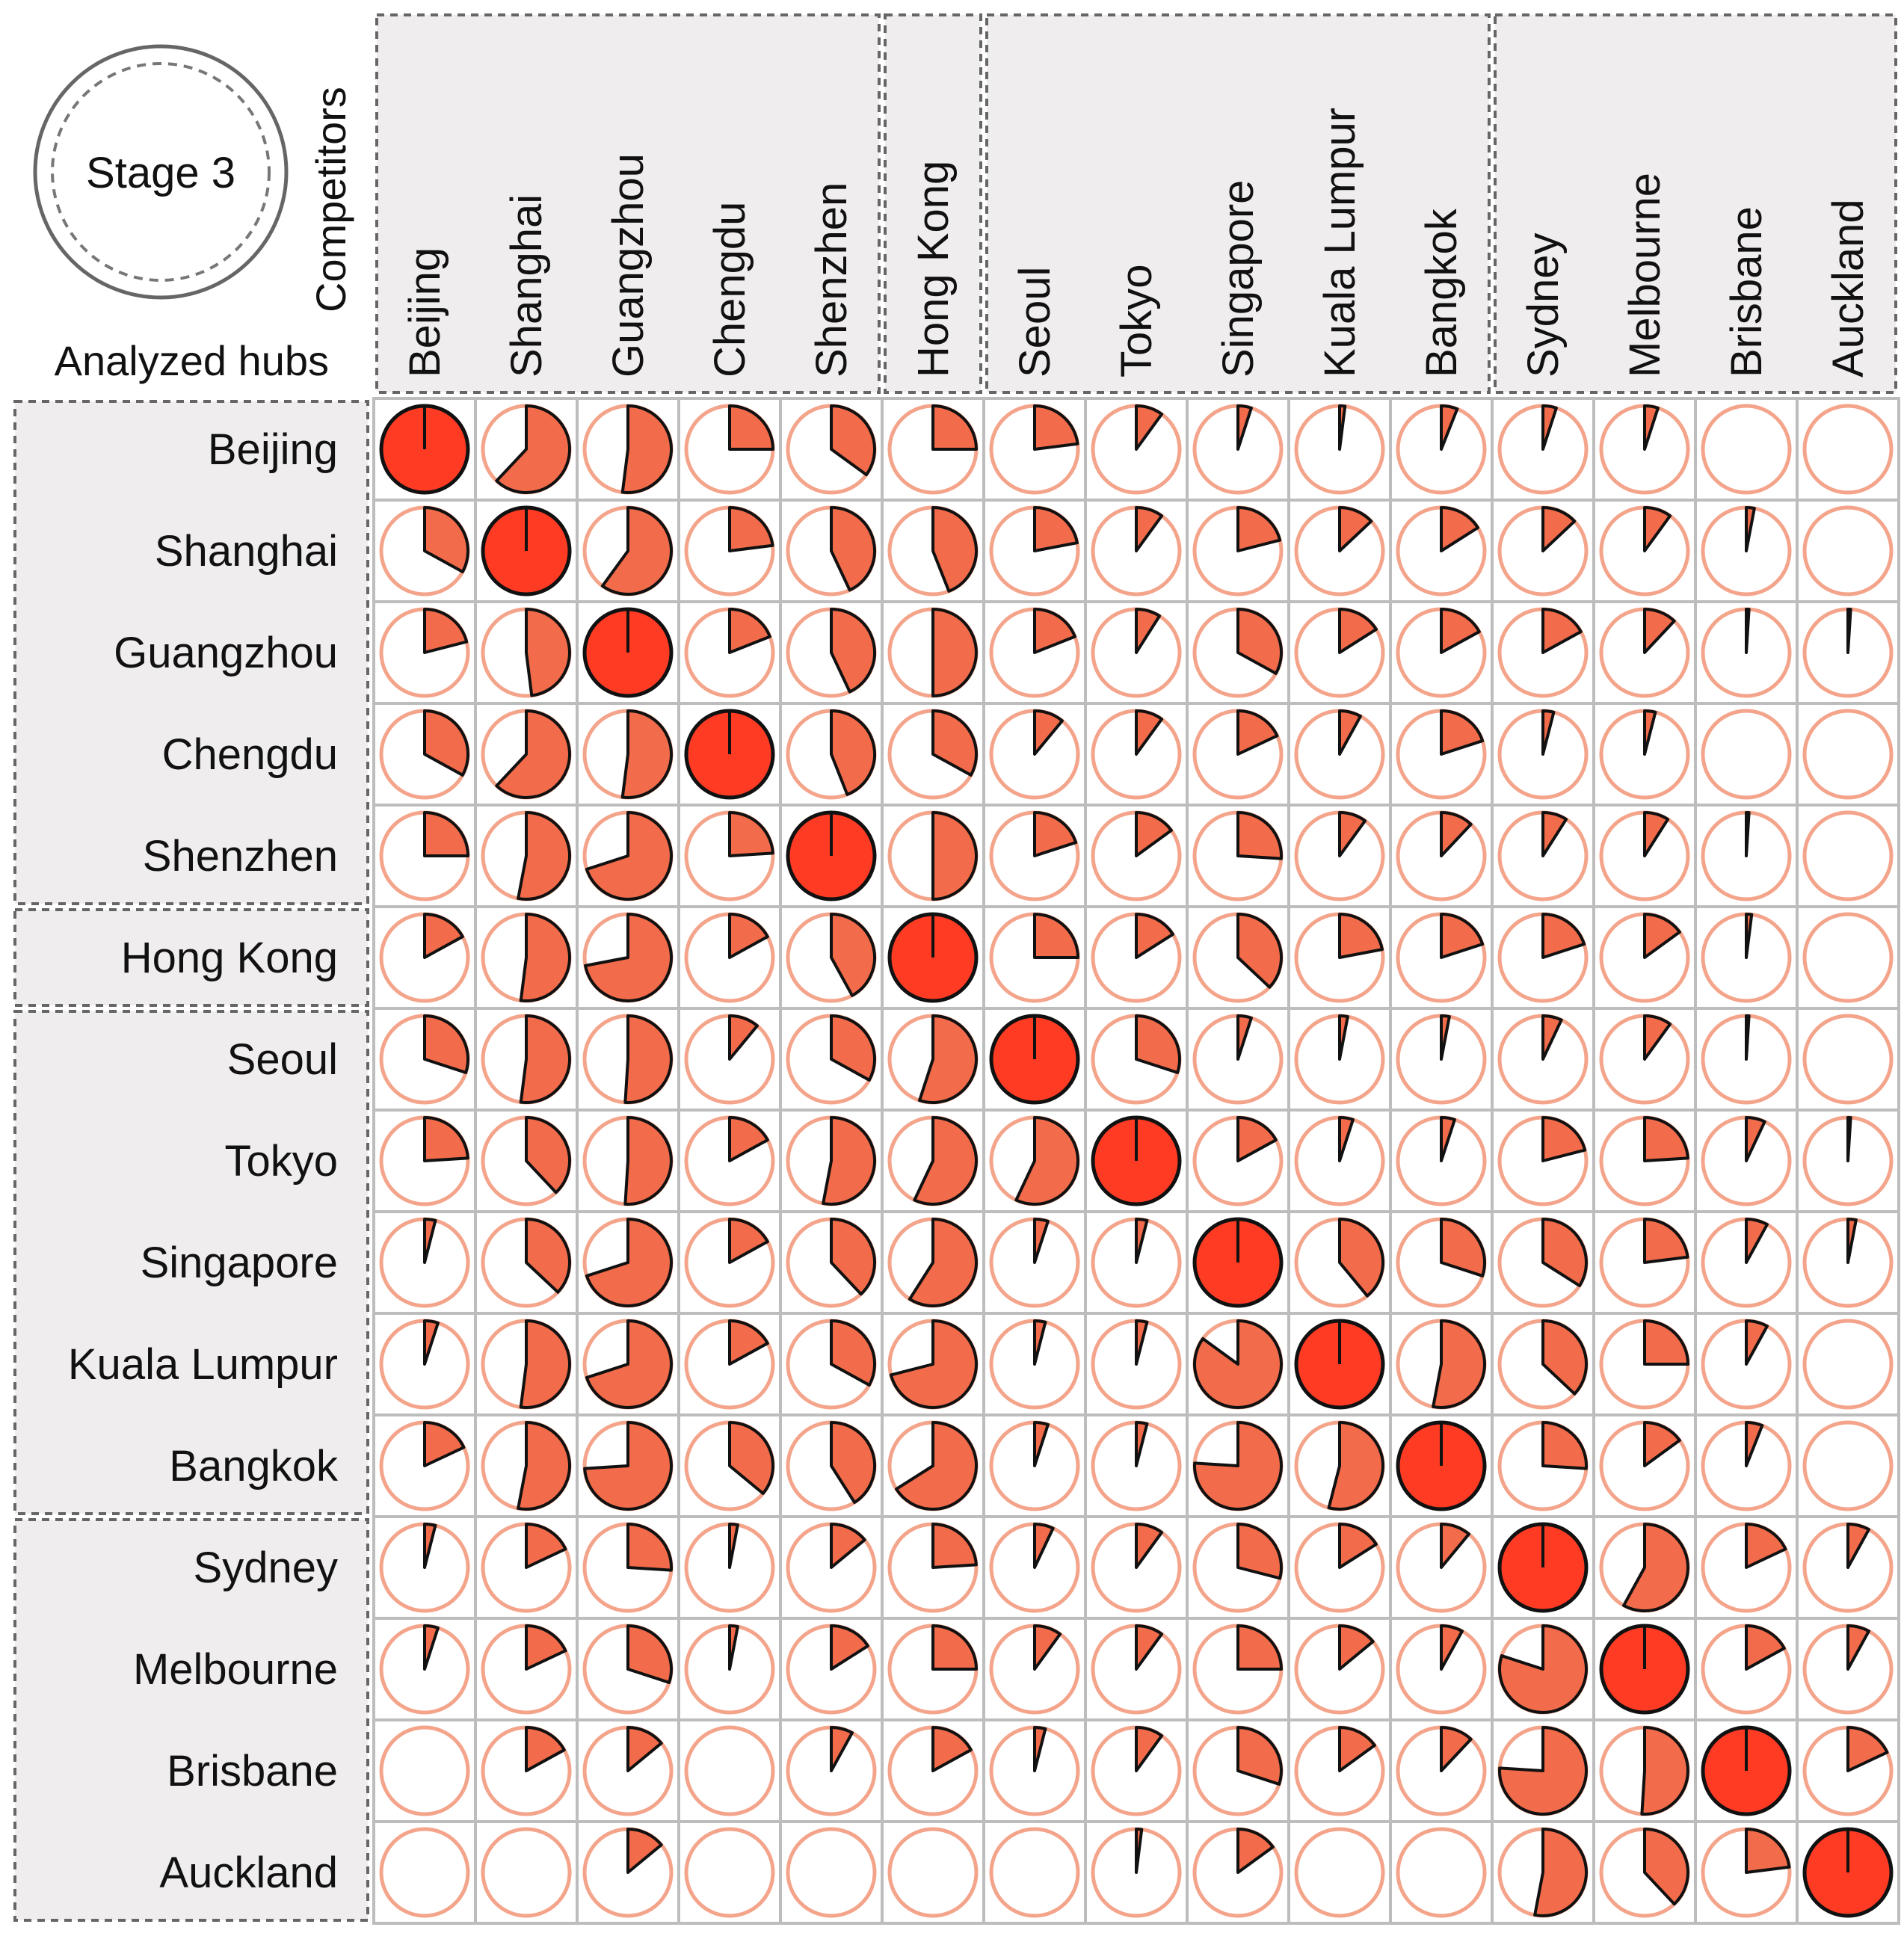 This screenshot has height=1933, width=1904. What do you see at coordinates (1746, 1262) in the screenshot?
I see `pie-singapore-brisbane` at bounding box center [1746, 1262].